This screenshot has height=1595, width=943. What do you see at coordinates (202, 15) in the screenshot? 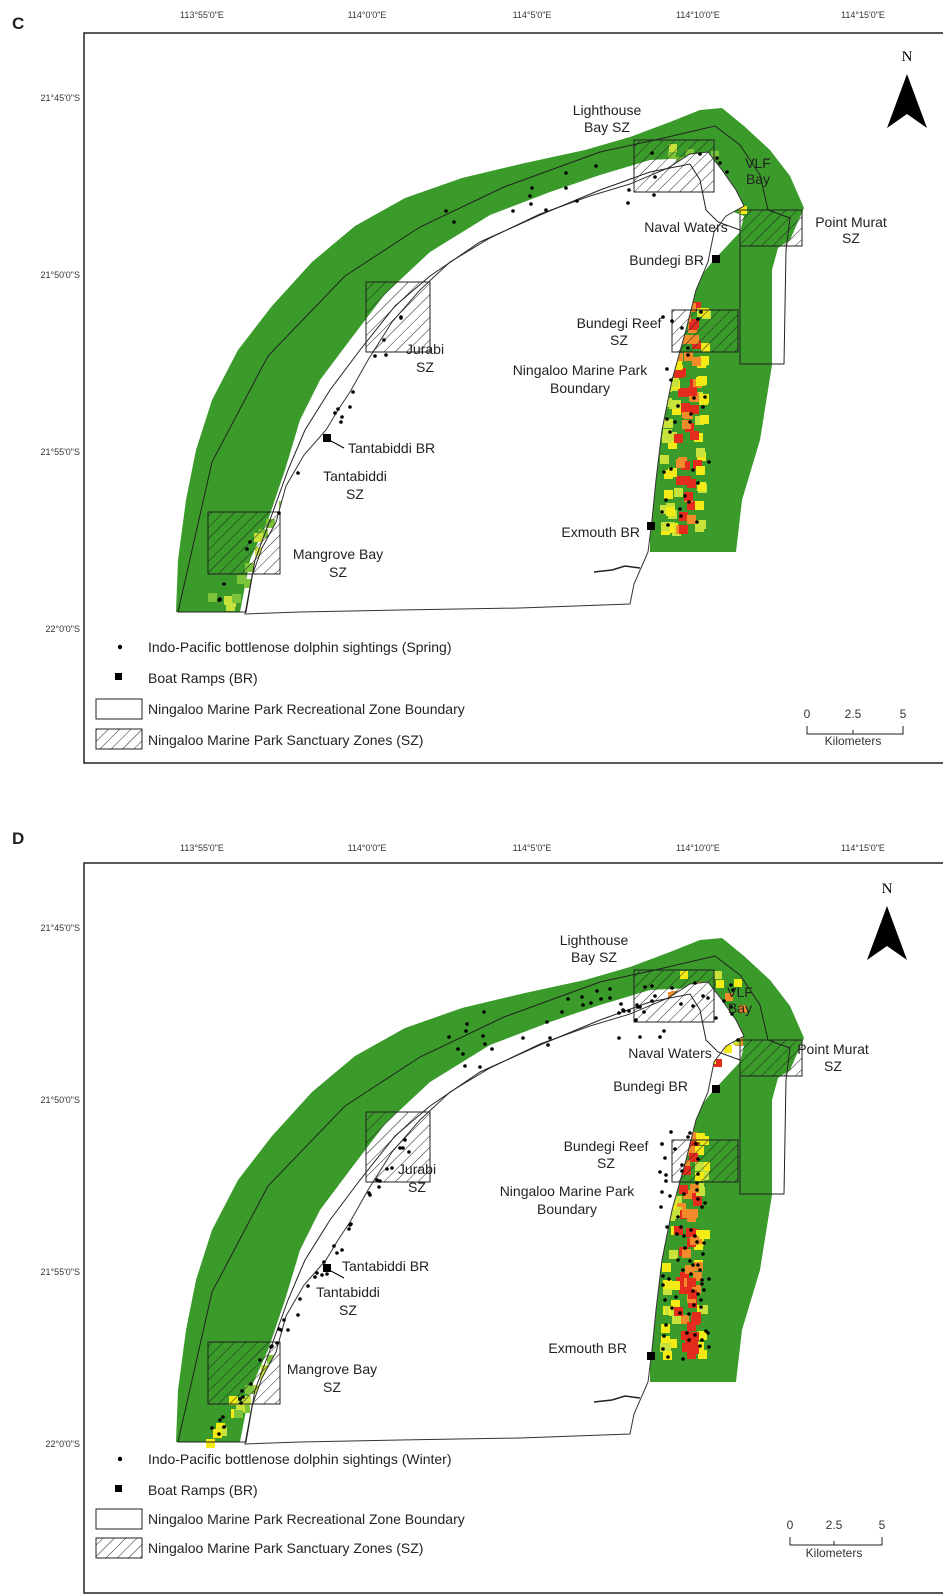
I see `lon-label: 113°55'0"E` at bounding box center [202, 15].